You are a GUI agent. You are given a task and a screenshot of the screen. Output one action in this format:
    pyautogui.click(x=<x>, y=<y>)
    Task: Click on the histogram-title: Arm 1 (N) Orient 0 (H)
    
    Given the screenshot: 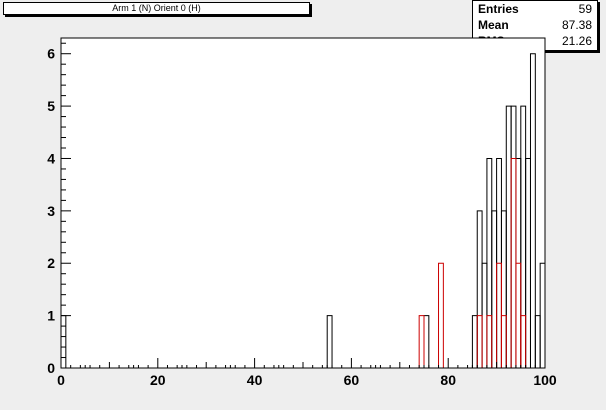 What is the action you would take?
    pyautogui.click(x=156, y=8)
    